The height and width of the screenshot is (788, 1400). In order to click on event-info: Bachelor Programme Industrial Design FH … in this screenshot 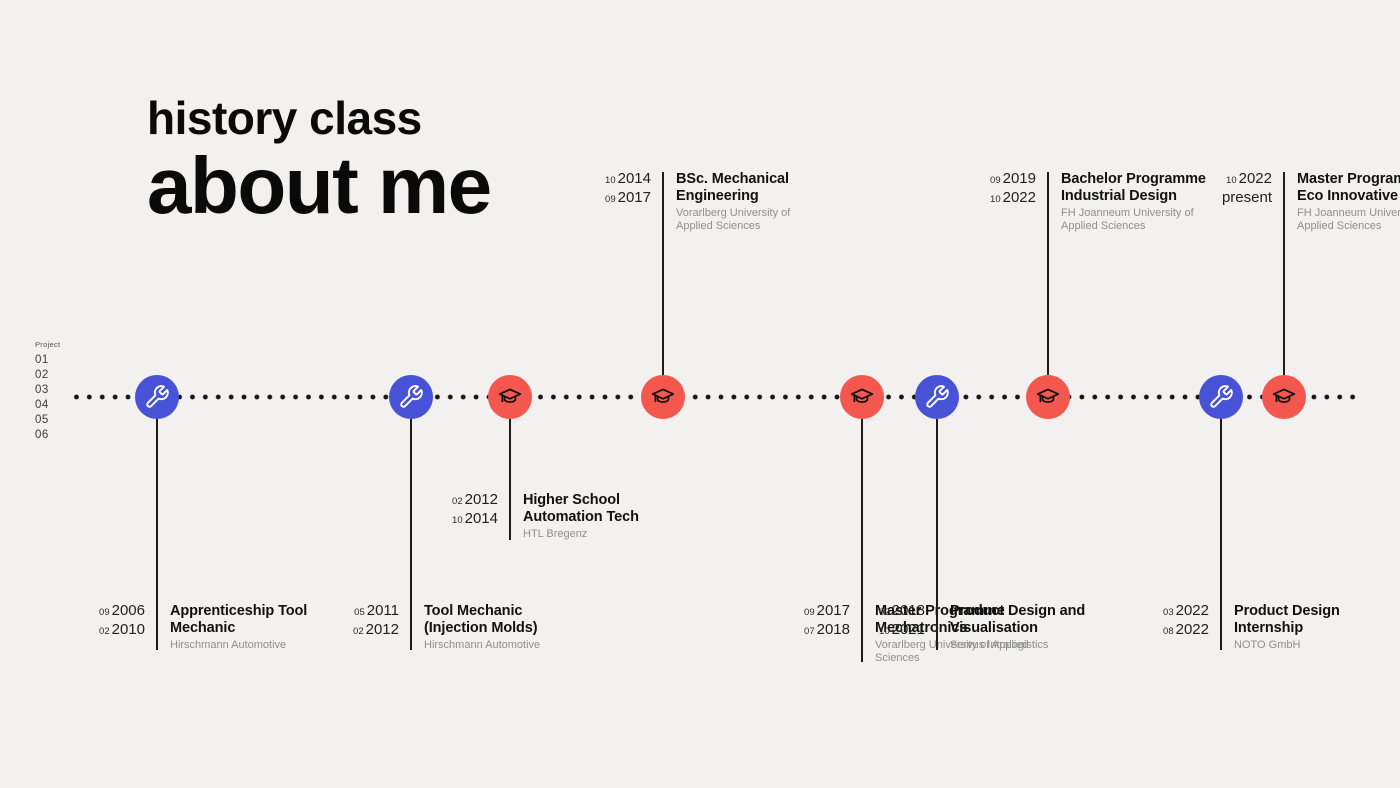, I will do `click(1156, 201)`.